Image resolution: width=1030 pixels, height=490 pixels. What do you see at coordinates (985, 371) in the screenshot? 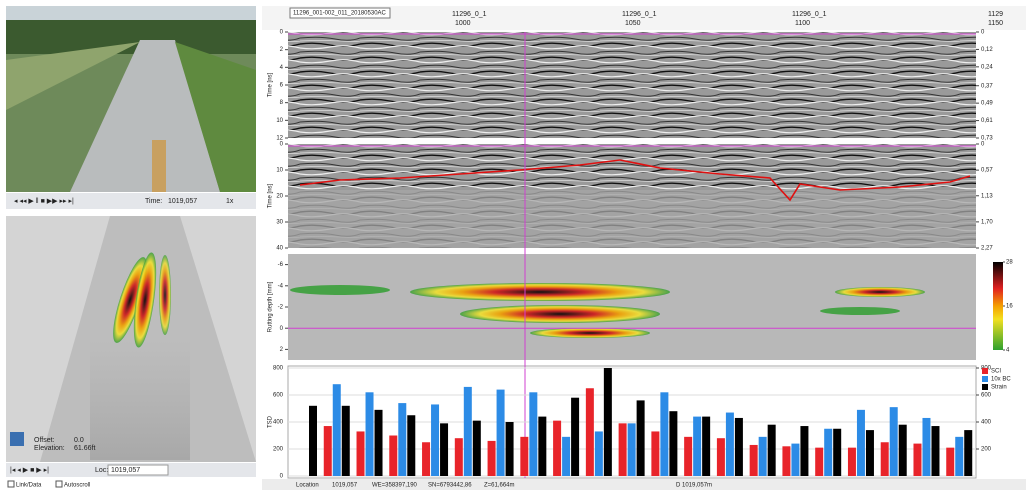
I see `legend-swatch` at bounding box center [985, 371].